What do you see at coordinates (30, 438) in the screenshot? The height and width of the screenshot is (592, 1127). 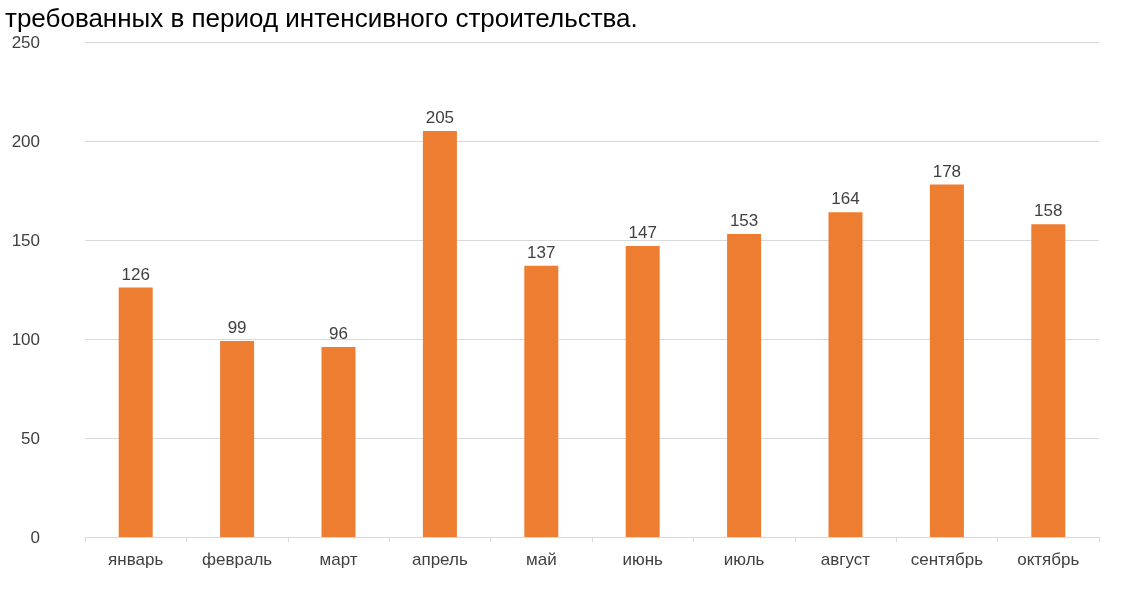 I see `y-tick-label: 50` at bounding box center [30, 438].